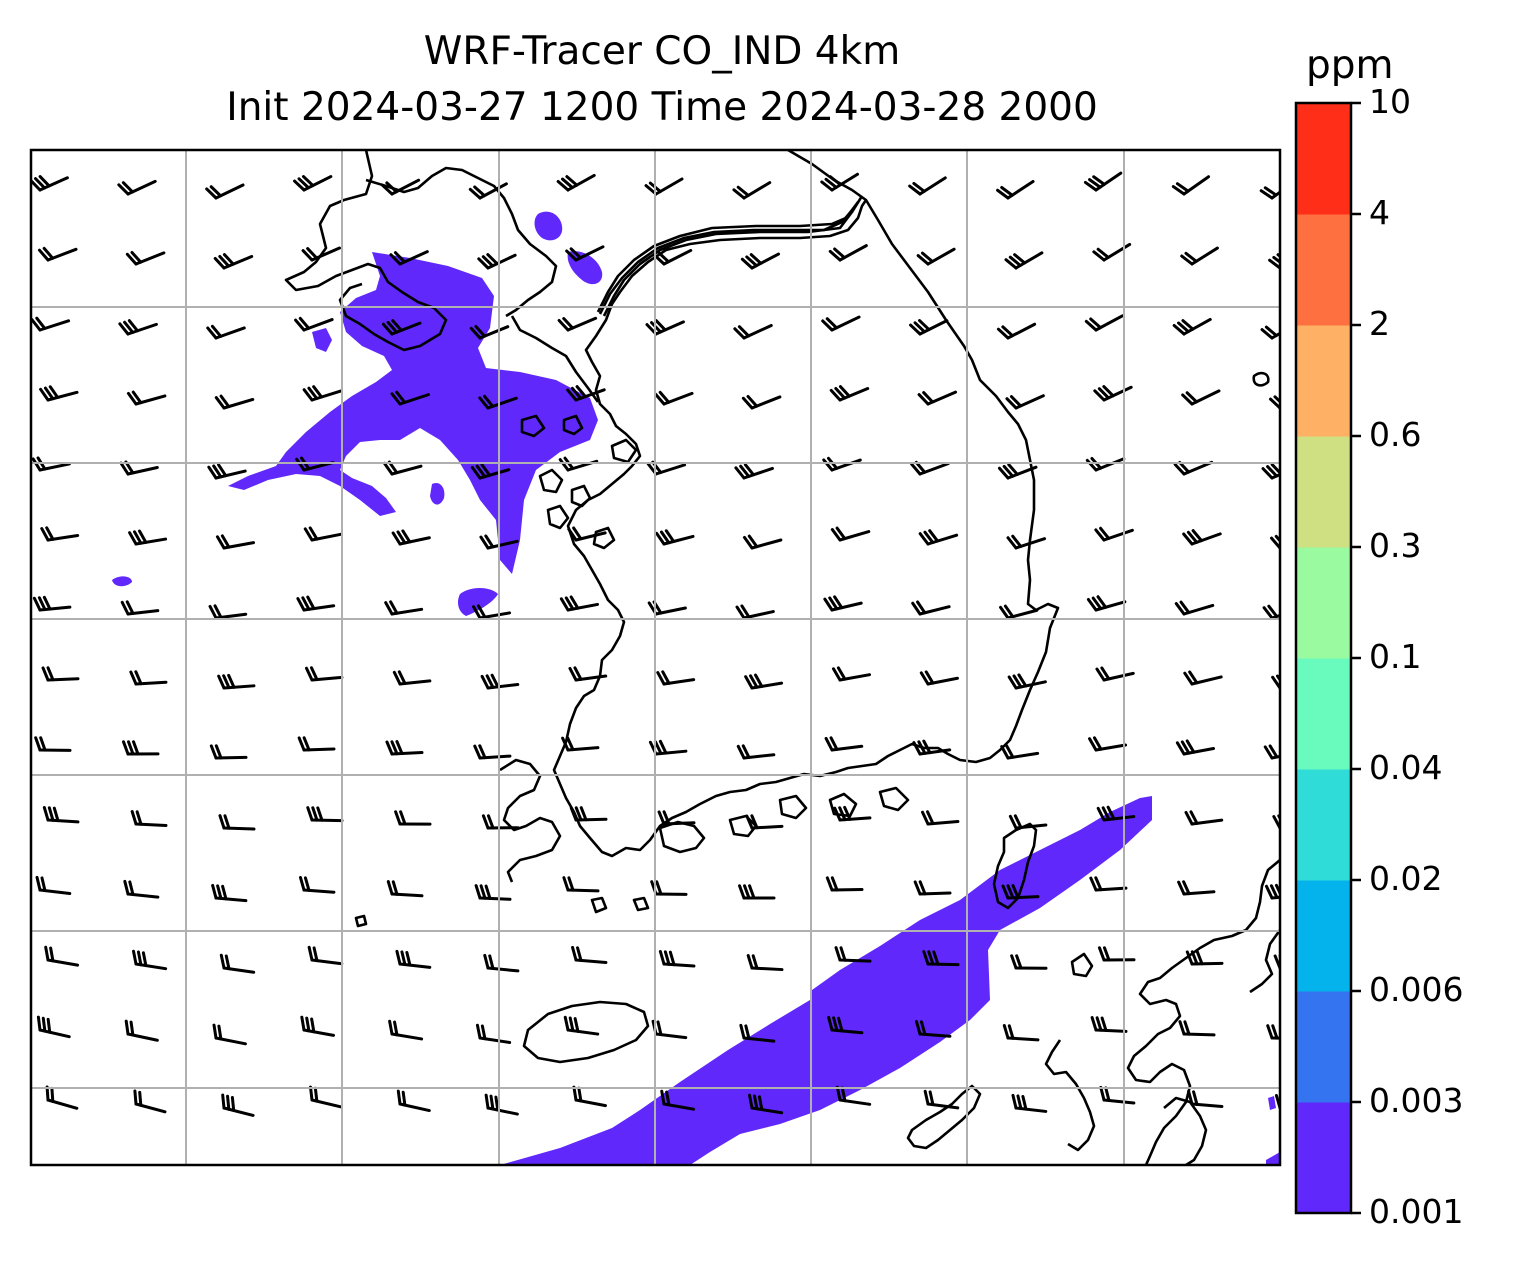 Image resolution: width=1528 pixels, height=1267 pixels. What do you see at coordinates (579, 482) in the screenshot?
I see `coastline-west-islets` at bounding box center [579, 482].